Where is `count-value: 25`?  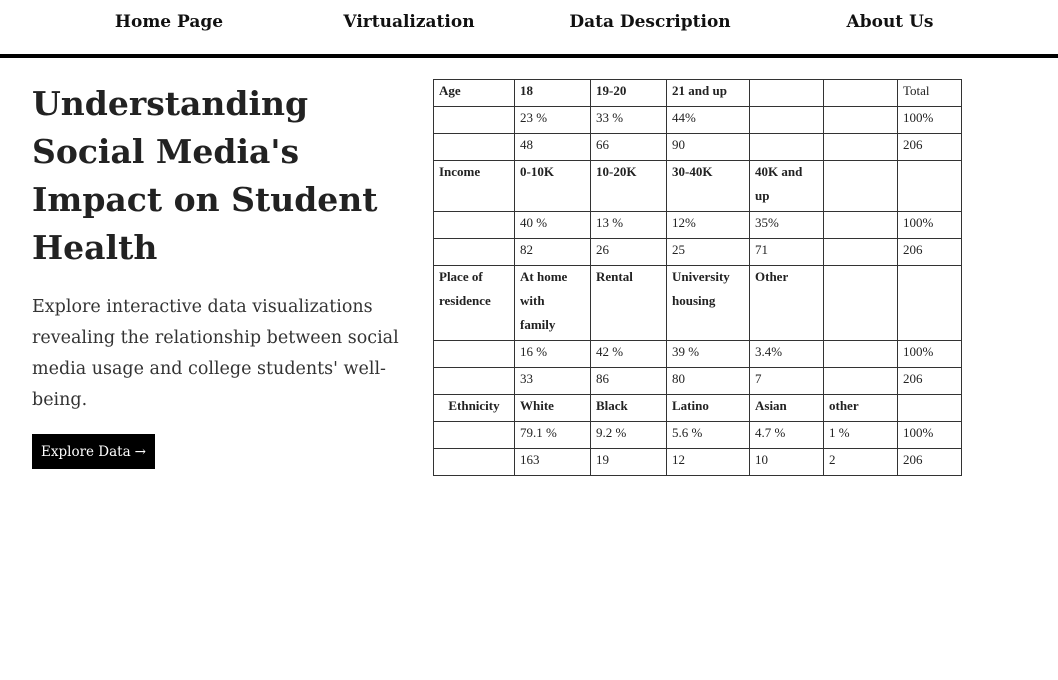
count-value: 25 is located at coordinates (678, 249).